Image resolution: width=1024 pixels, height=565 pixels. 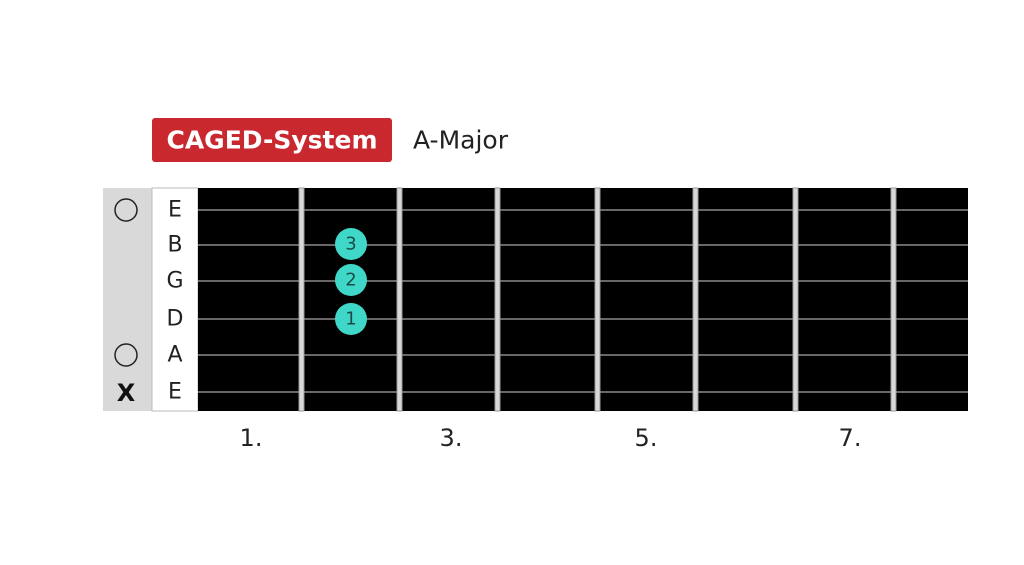 I want to click on title: A-Major, so click(x=461, y=140).